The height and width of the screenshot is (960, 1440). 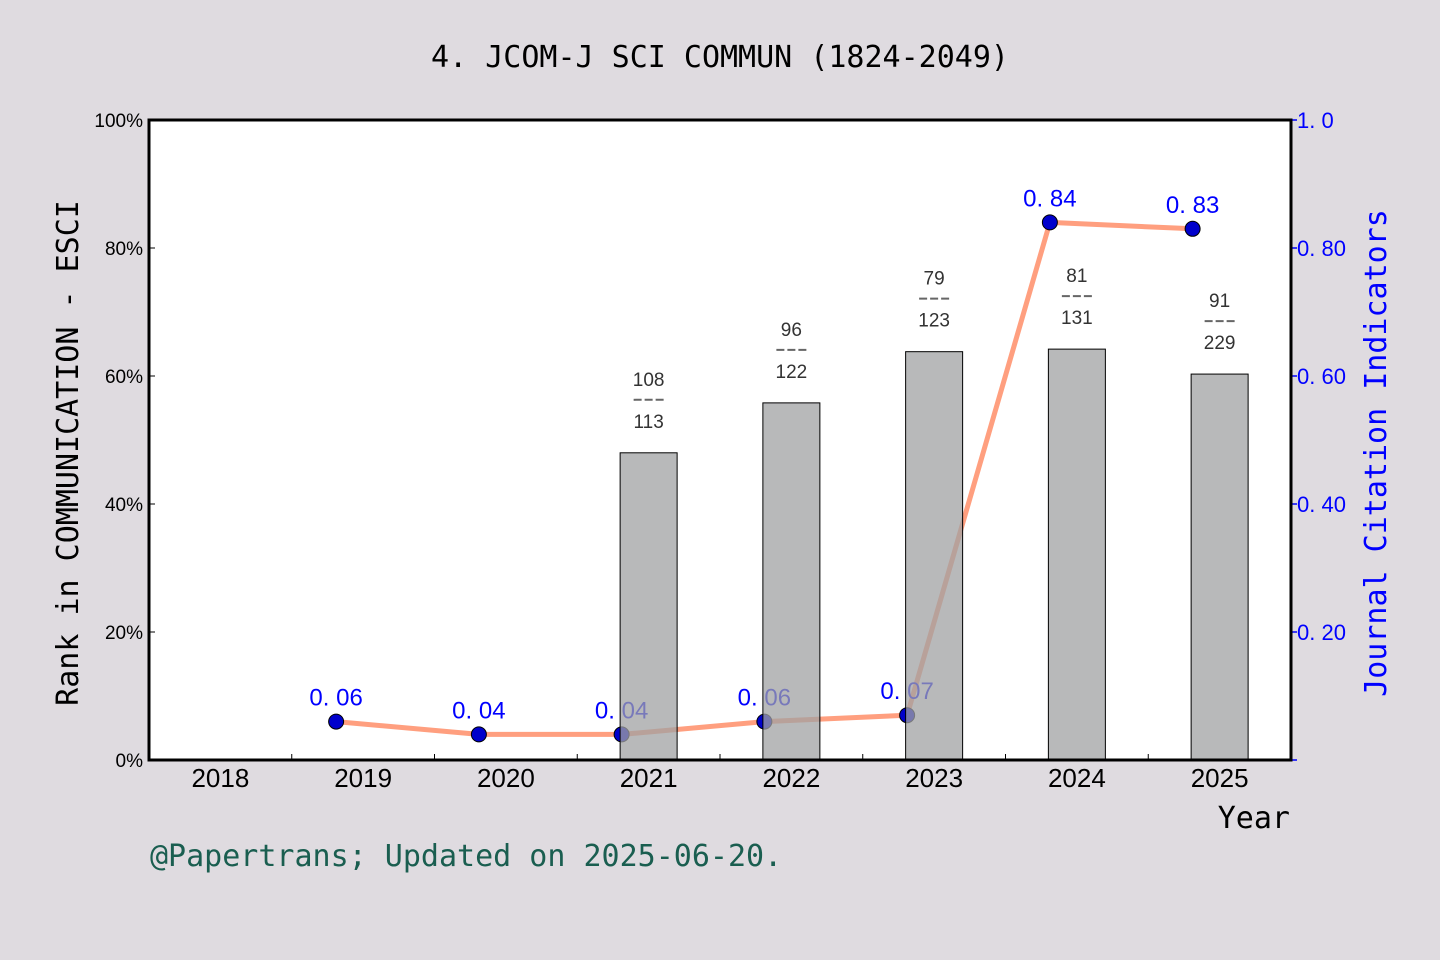 I want to click on x-tick-label: 2025, so click(x=1220, y=778).